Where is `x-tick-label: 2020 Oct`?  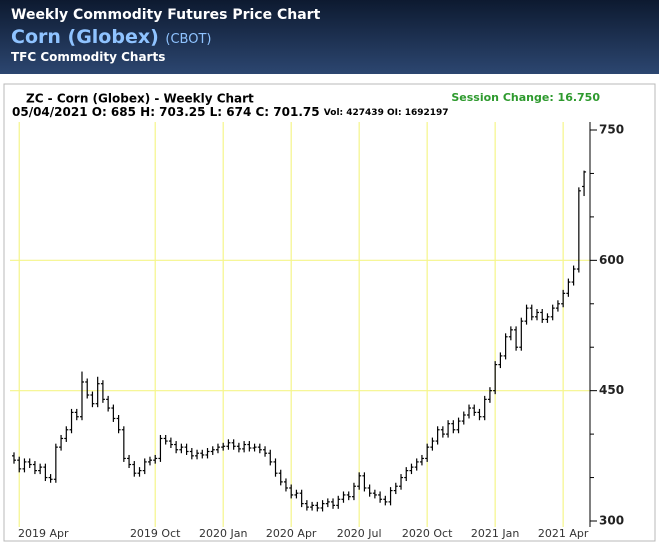
x-tick-label: 2020 Oct is located at coordinates (427, 533).